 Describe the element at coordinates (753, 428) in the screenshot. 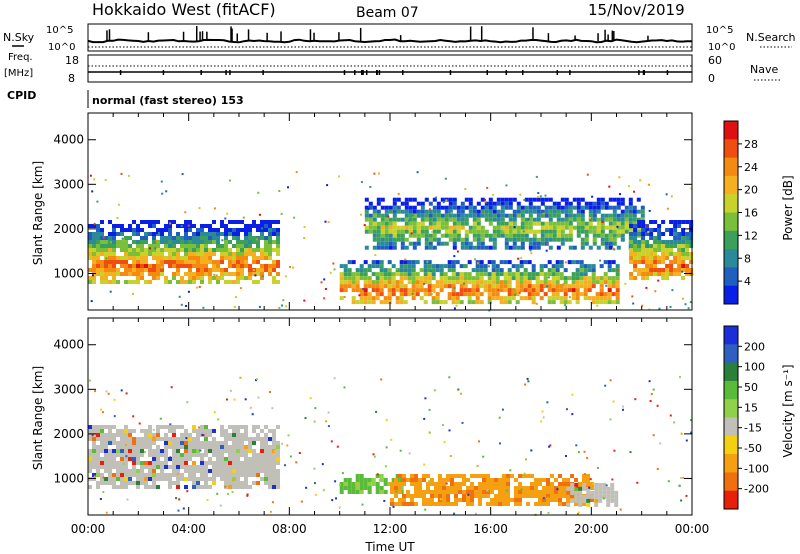

I see `velocity-colorbar-tick-label: -15` at that location.